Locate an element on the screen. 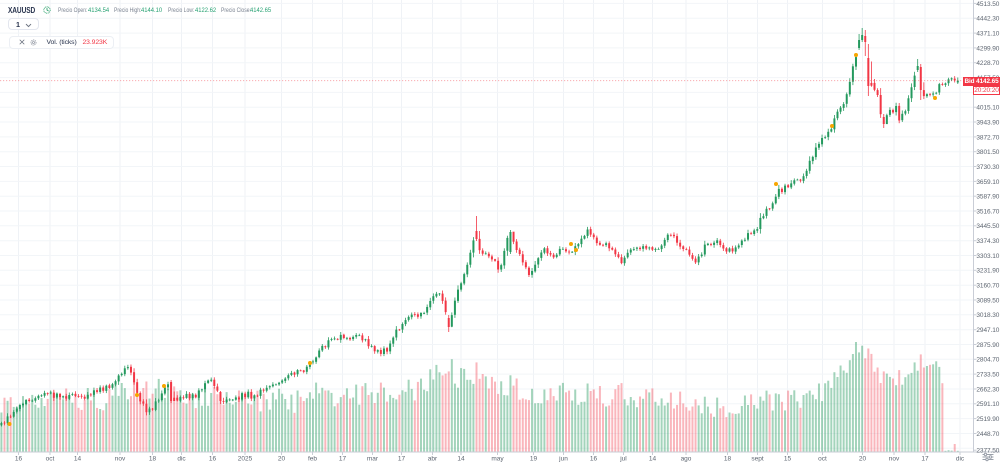 Image resolution: width=1000 pixels, height=464 pixels. svg-text: 3089.50 is located at coordinates (987, 300).